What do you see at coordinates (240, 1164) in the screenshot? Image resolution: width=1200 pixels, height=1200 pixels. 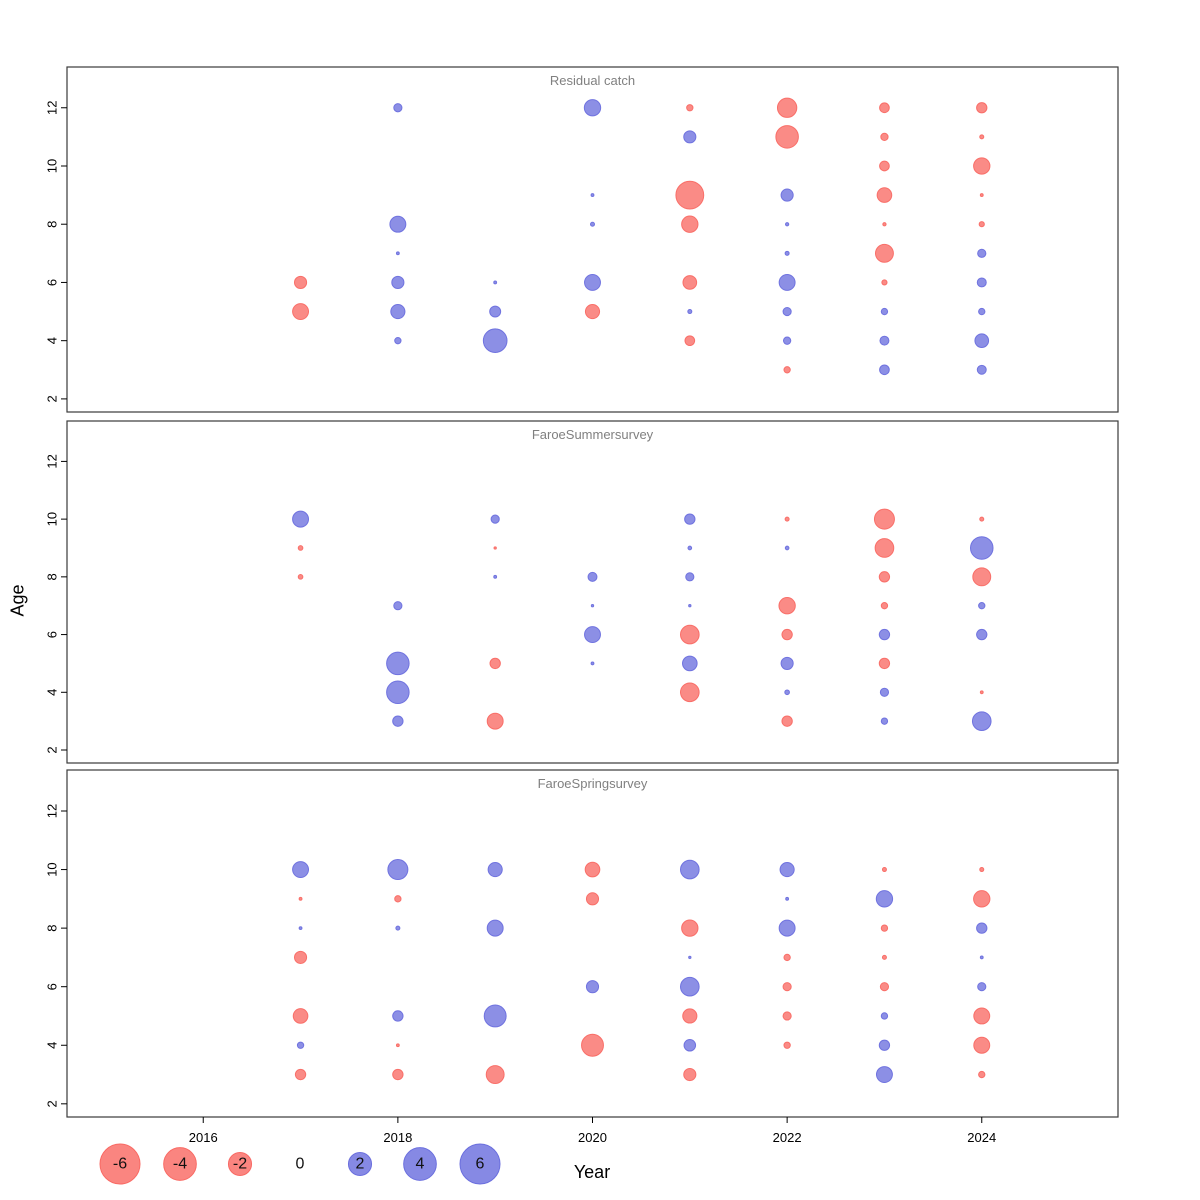 I see `legend-label: -2` at bounding box center [240, 1164].